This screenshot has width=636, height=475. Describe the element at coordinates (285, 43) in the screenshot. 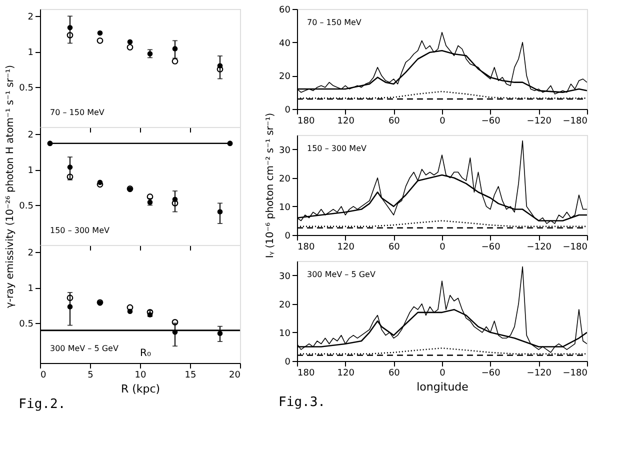

I see `y-tick-label: 40` at that location.